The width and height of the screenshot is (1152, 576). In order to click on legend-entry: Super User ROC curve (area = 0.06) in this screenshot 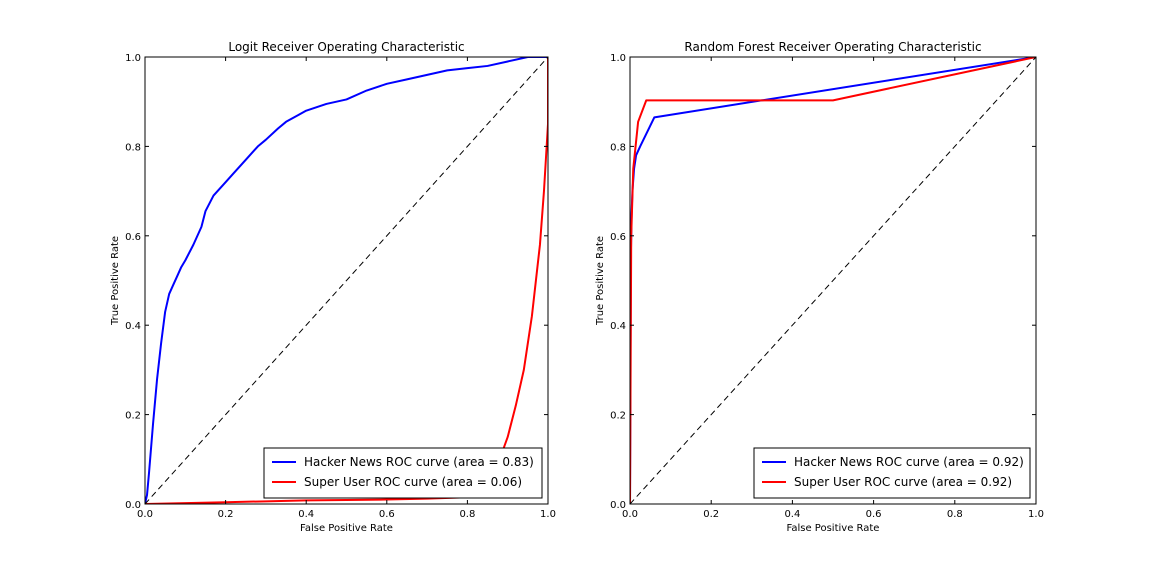, I will do `click(413, 482)`.